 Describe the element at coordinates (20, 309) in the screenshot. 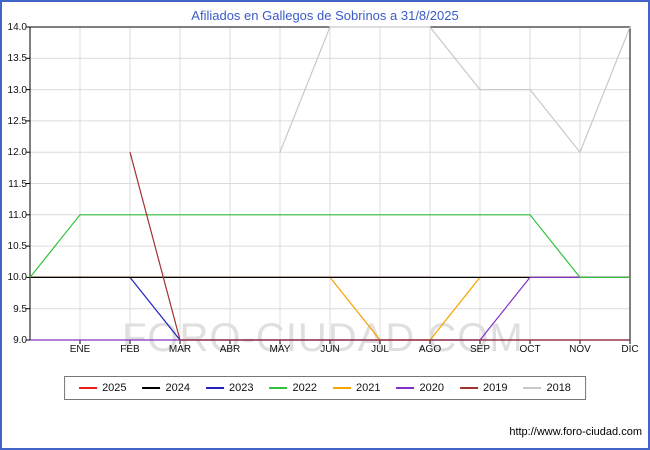

I see `y-tick-label: 9.5` at that location.